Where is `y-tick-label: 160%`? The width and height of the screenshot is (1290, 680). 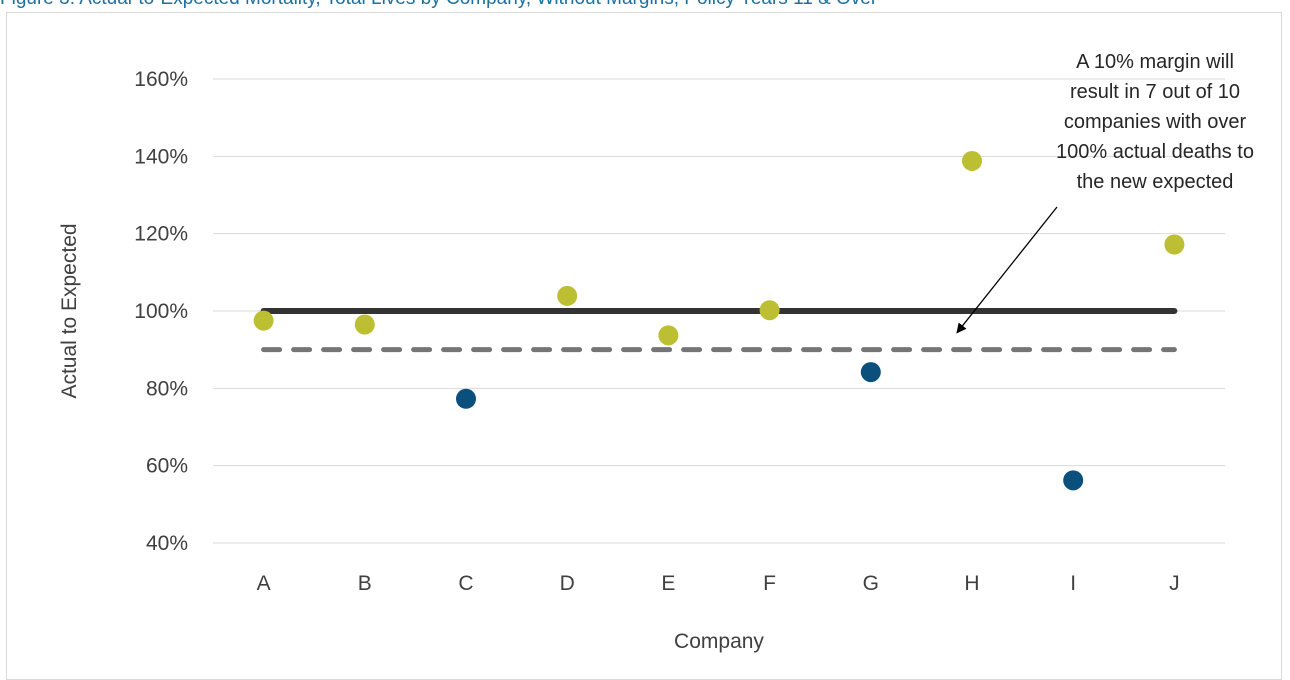
y-tick-label: 160% is located at coordinates (161, 79).